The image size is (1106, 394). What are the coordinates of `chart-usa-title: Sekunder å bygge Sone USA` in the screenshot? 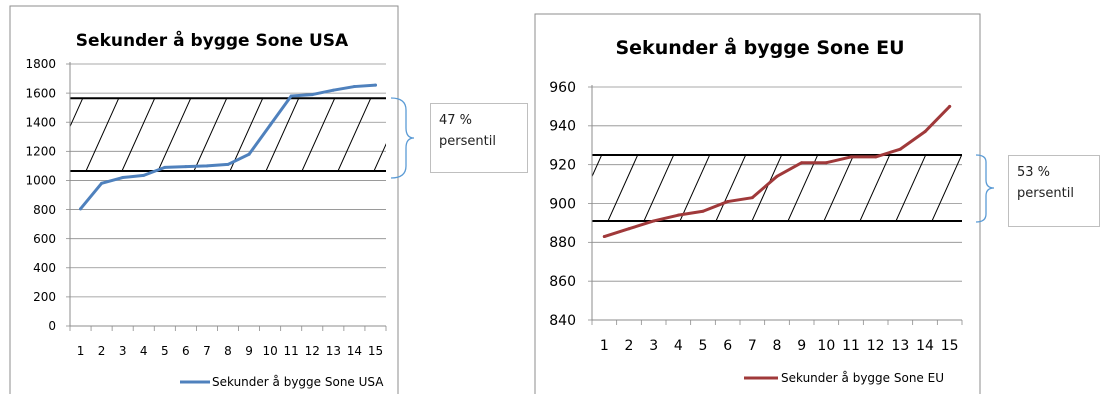 It's located at (212, 40).